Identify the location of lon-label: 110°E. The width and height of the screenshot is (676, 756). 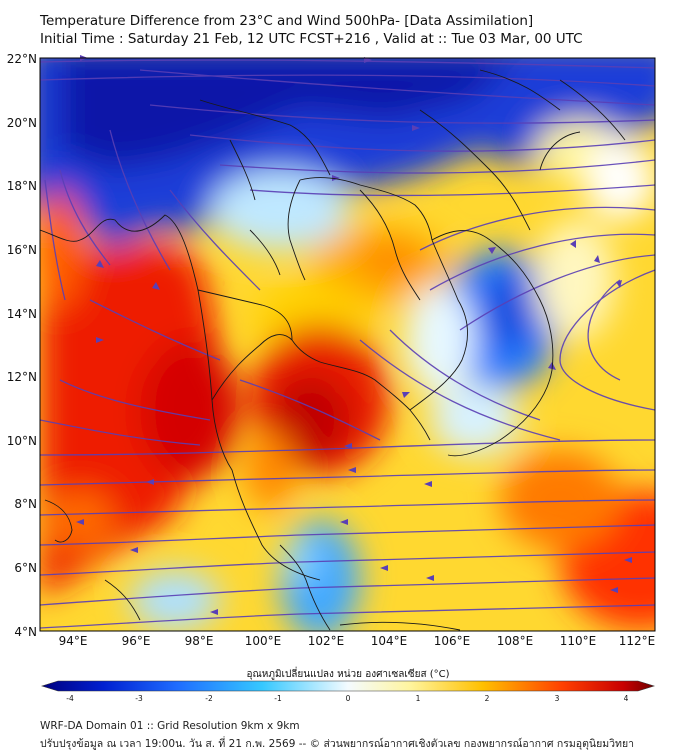
(578, 641).